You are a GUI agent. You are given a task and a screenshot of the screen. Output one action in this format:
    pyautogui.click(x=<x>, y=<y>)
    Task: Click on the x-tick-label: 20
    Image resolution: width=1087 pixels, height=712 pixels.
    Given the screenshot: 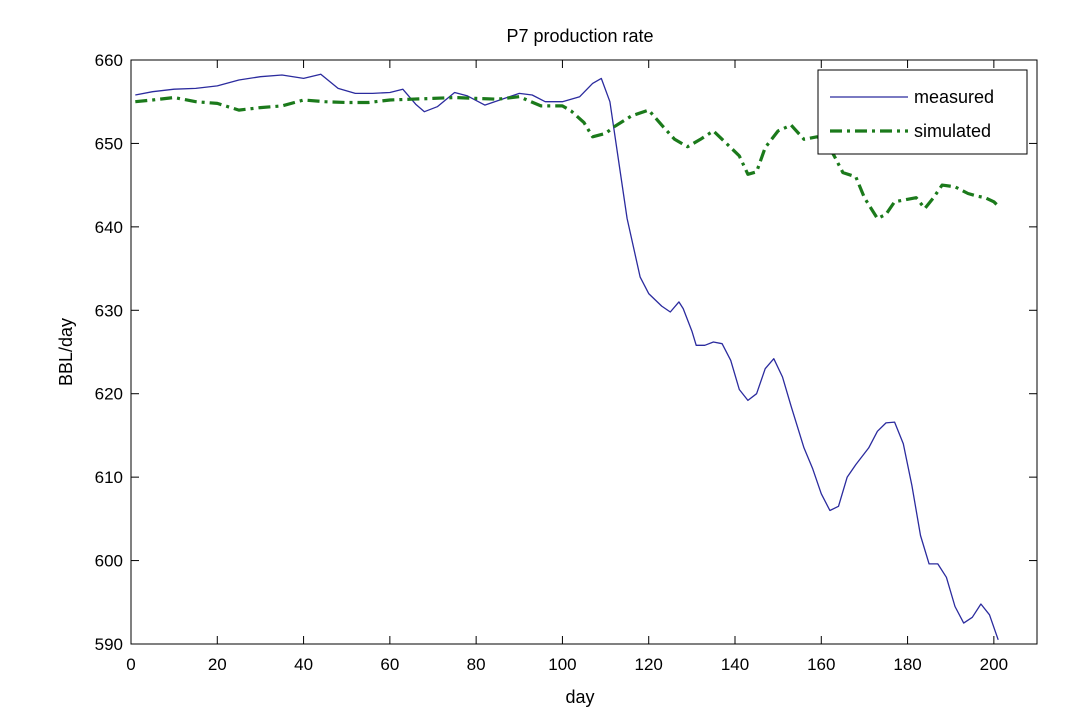 What is the action you would take?
    pyautogui.click(x=217, y=664)
    